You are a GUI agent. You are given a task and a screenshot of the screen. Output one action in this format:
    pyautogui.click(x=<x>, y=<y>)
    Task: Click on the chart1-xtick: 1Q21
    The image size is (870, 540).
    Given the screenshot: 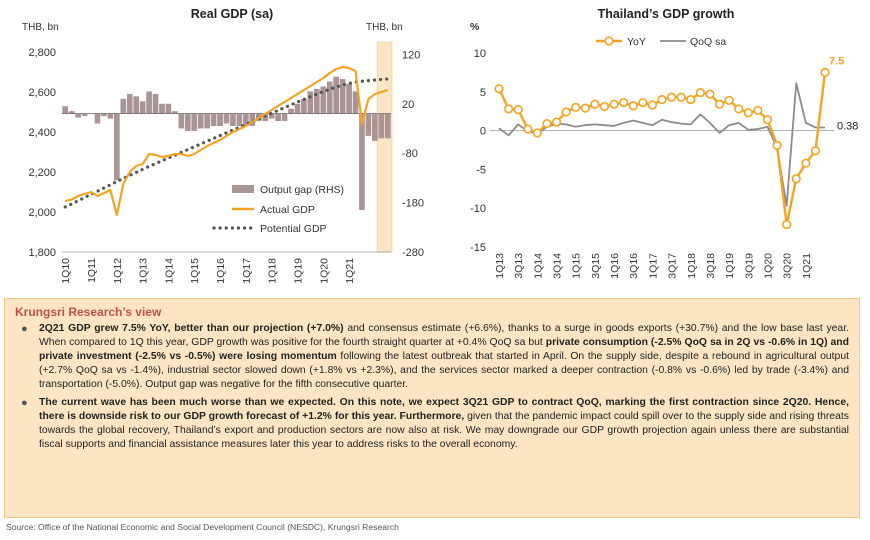 What is the action you would take?
    pyautogui.click(x=350, y=271)
    